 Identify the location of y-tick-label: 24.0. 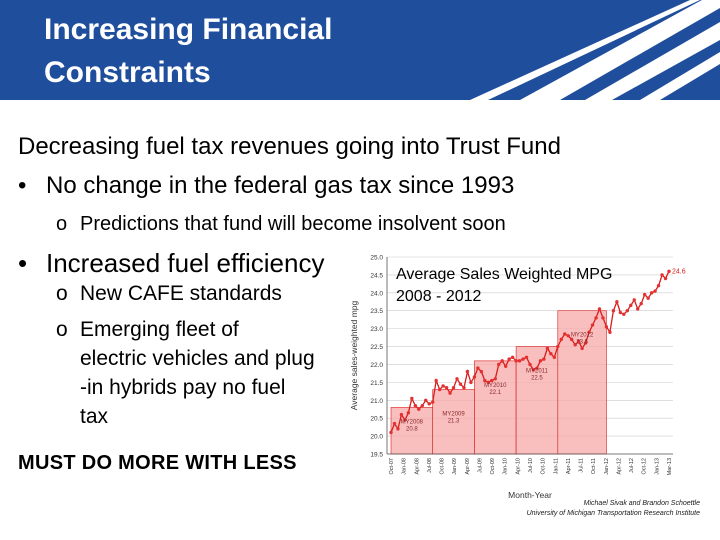
(376, 293).